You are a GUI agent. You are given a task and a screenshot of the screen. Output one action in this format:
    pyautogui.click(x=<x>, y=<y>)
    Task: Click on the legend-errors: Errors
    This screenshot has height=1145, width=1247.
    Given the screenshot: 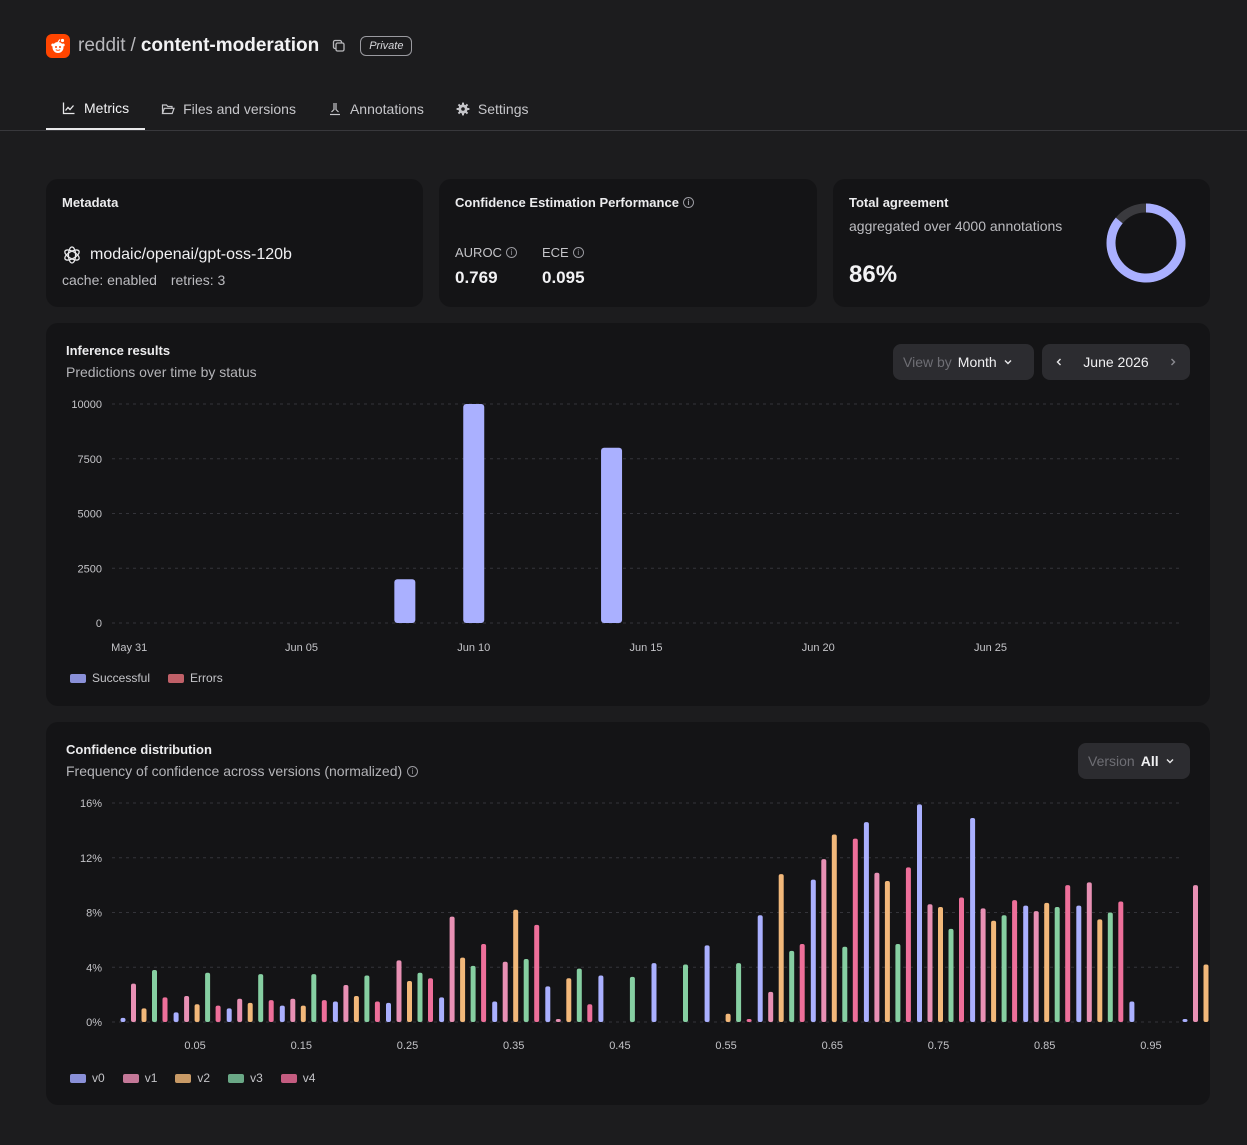 What is the action you would take?
    pyautogui.click(x=195, y=678)
    